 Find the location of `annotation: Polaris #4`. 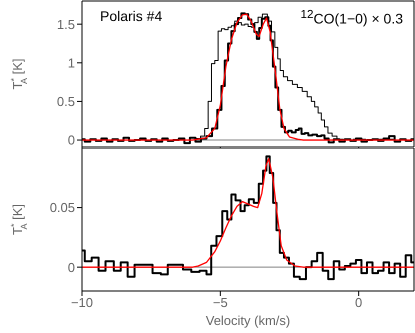

annotation: Polaris #4 is located at coordinates (131, 16).